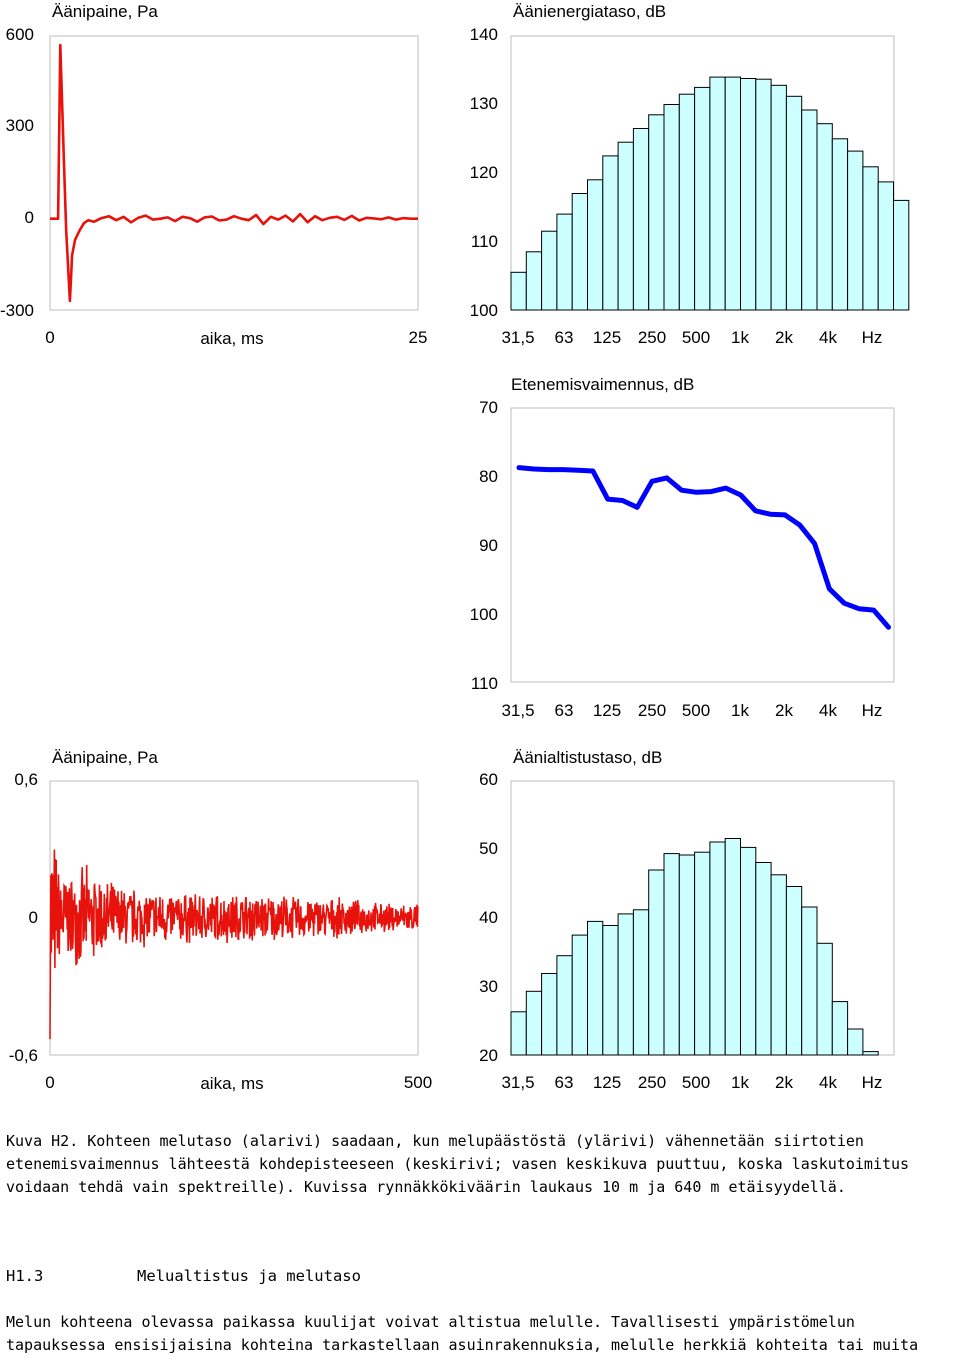  I want to click on y-tick-label: 30, so click(488, 986).